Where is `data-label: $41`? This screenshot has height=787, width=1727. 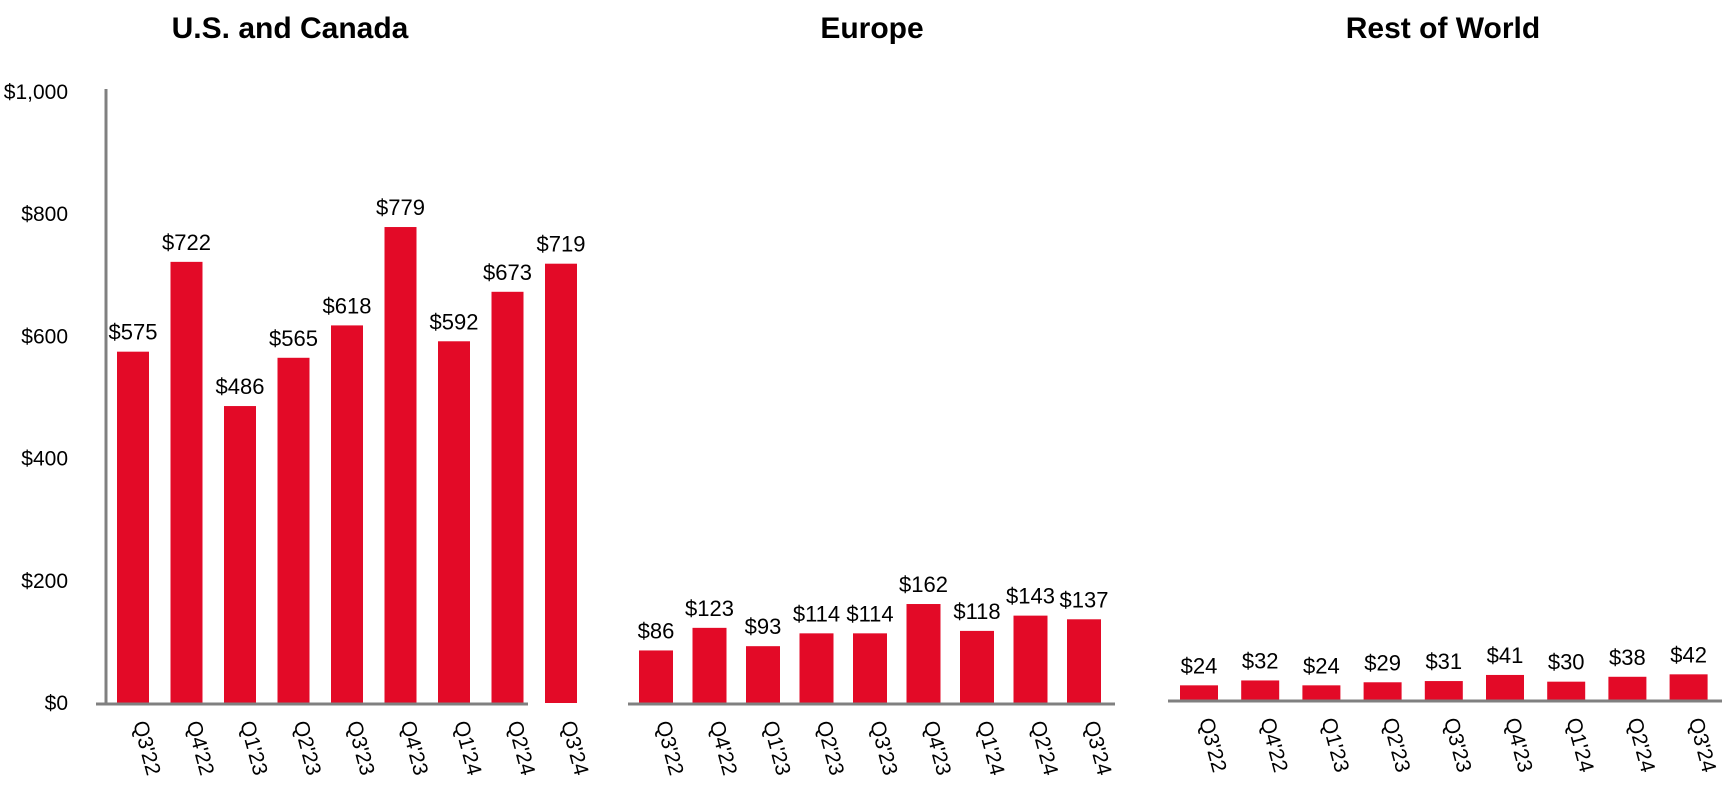 data-label: $41 is located at coordinates (1505, 655).